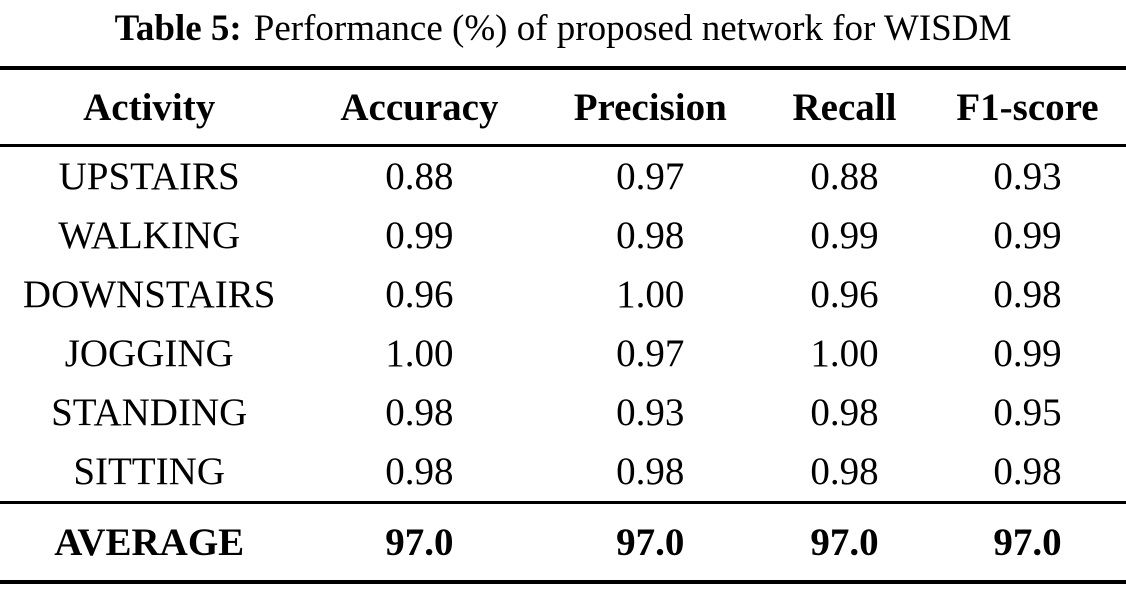 Image resolution: width=1126 pixels, height=595 pixels. I want to click on f1-score-cell: 0.95, so click(1027, 412).